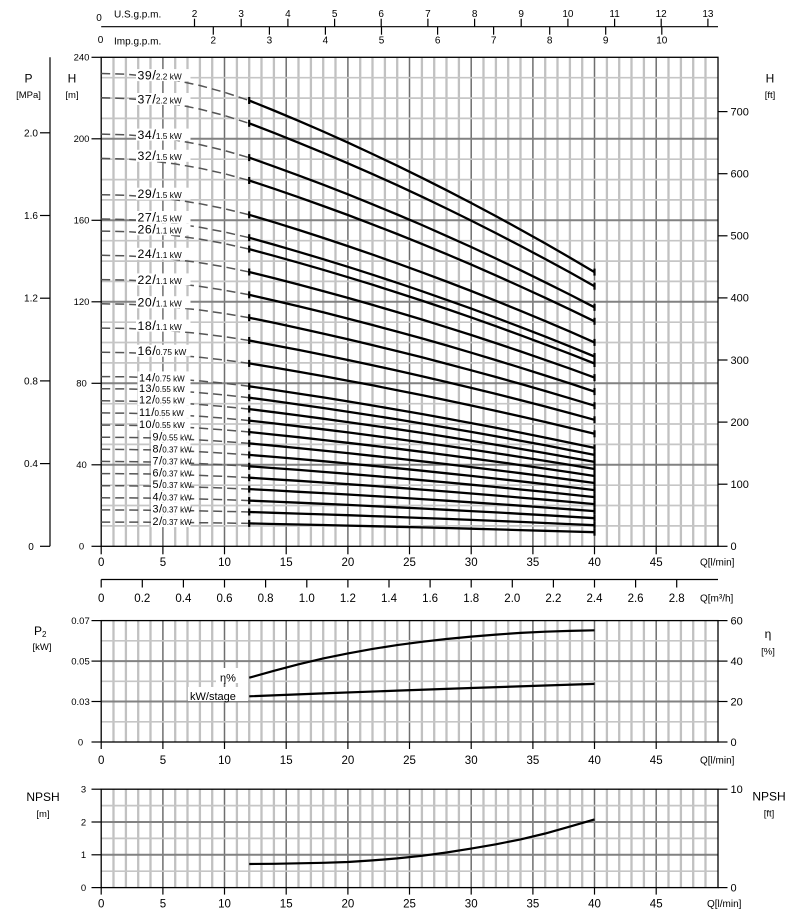 The width and height of the screenshot is (795, 916). What do you see at coordinates (137, 15) in the screenshot?
I see `svg-text: U.S.g.p.m.` at bounding box center [137, 15].